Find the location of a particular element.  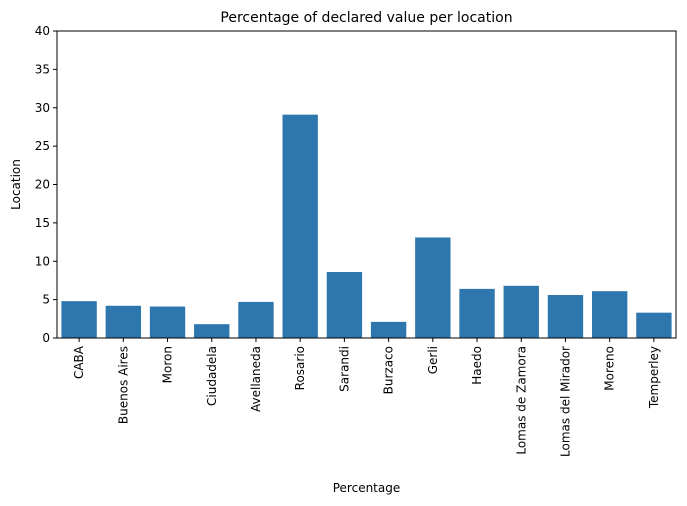

y-tick-label: 25 is located at coordinates (42, 146).